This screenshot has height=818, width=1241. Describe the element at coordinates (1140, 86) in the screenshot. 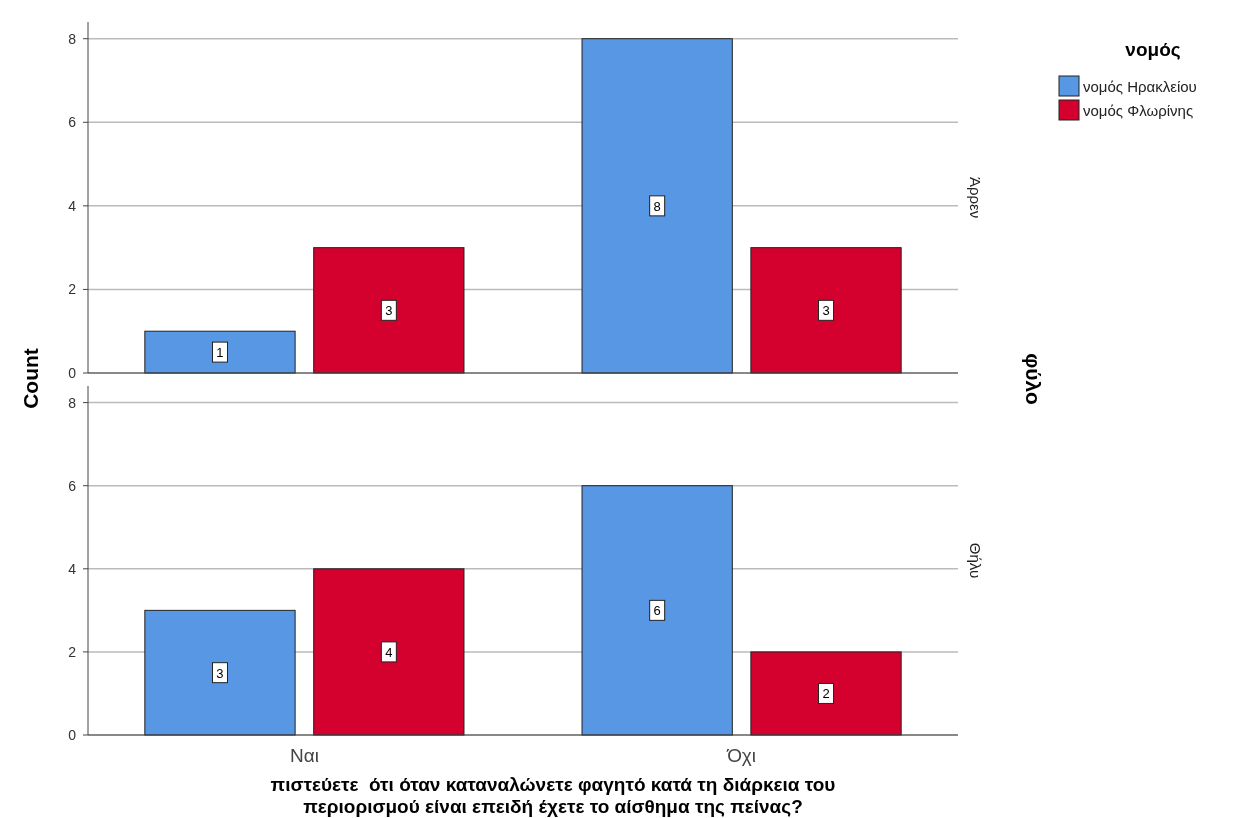

I see `legend-label: νομός Ηρακλείου` at that location.